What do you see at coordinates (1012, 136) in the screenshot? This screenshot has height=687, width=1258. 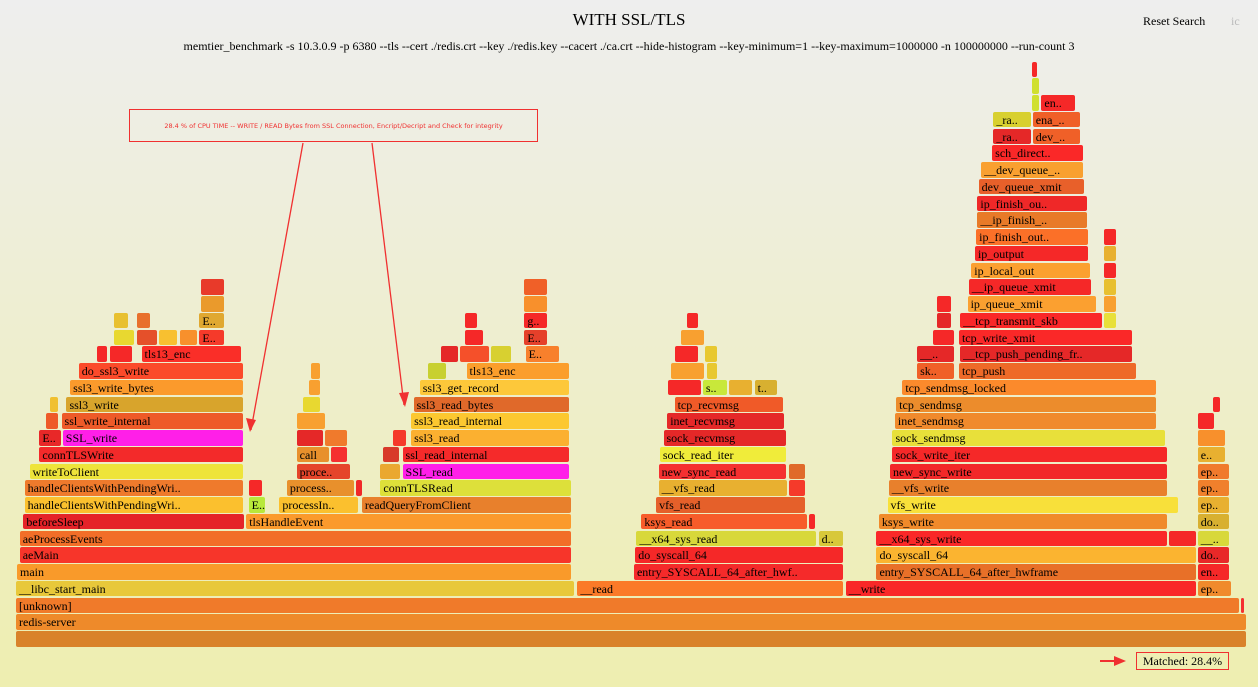 I see `frame: _ra..` at bounding box center [1012, 136].